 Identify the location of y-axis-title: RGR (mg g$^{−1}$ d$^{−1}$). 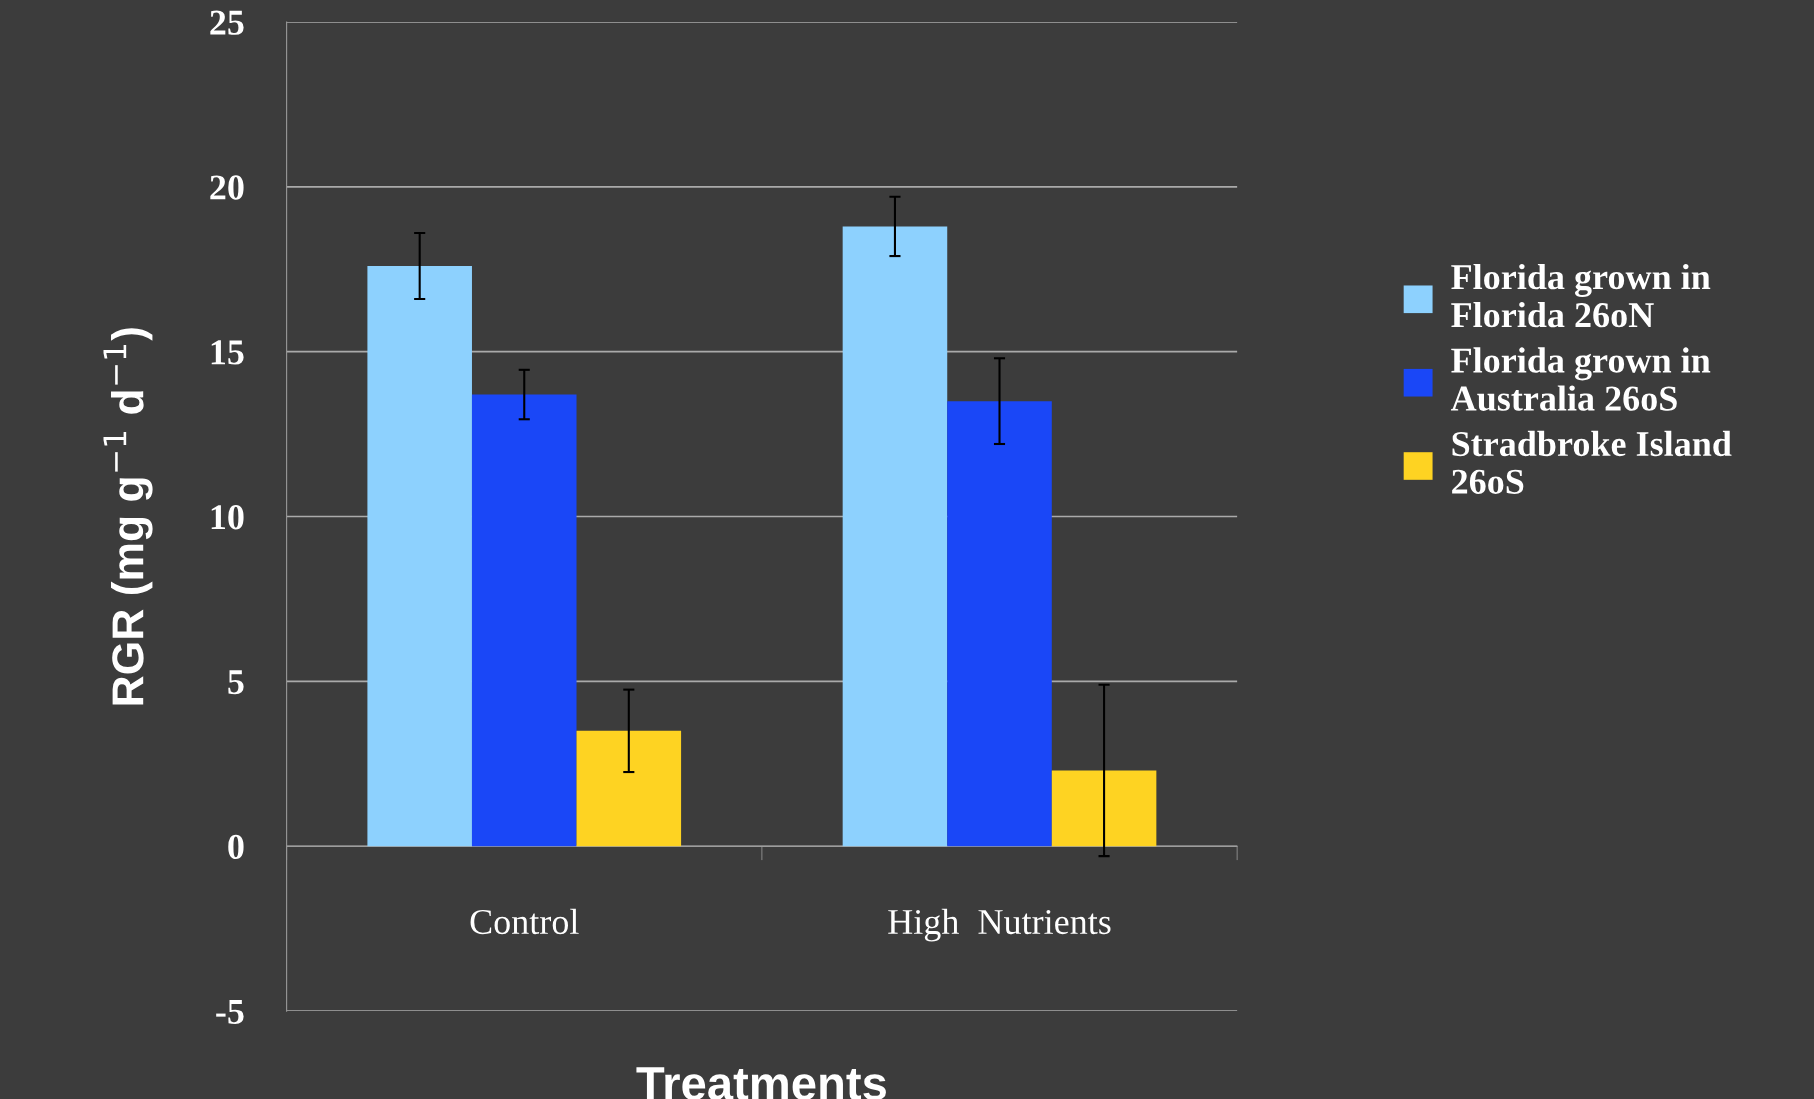
(128, 516).